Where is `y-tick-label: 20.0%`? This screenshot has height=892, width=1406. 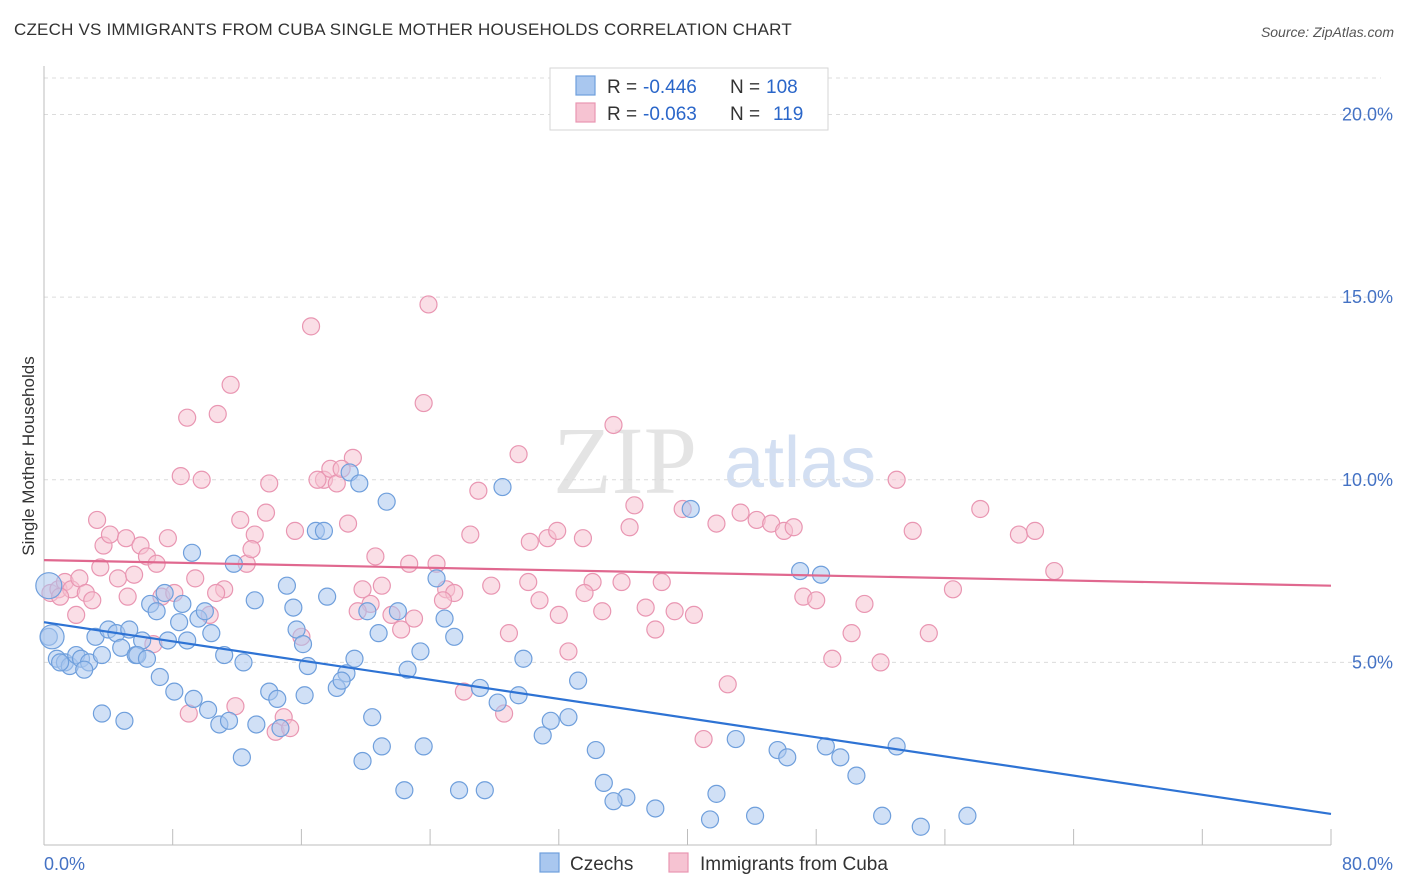
y-tick-label: 20.0% is located at coordinates (1367, 115).